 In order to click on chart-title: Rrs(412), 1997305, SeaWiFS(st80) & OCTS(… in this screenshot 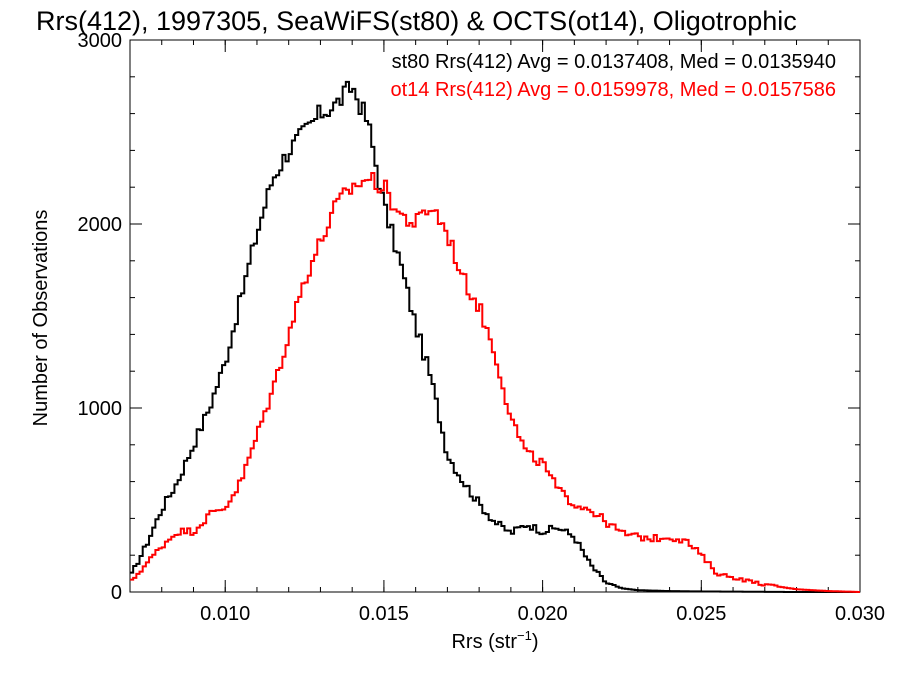, I will do `click(416, 21)`.